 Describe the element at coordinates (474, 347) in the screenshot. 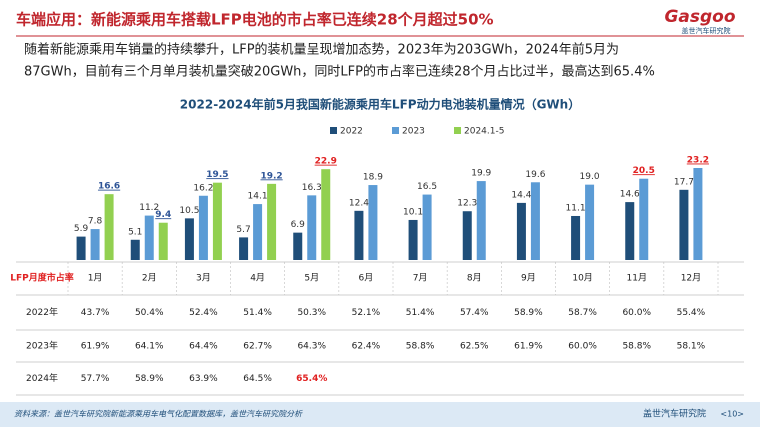

I see `table-cell: 62.5%` at that location.